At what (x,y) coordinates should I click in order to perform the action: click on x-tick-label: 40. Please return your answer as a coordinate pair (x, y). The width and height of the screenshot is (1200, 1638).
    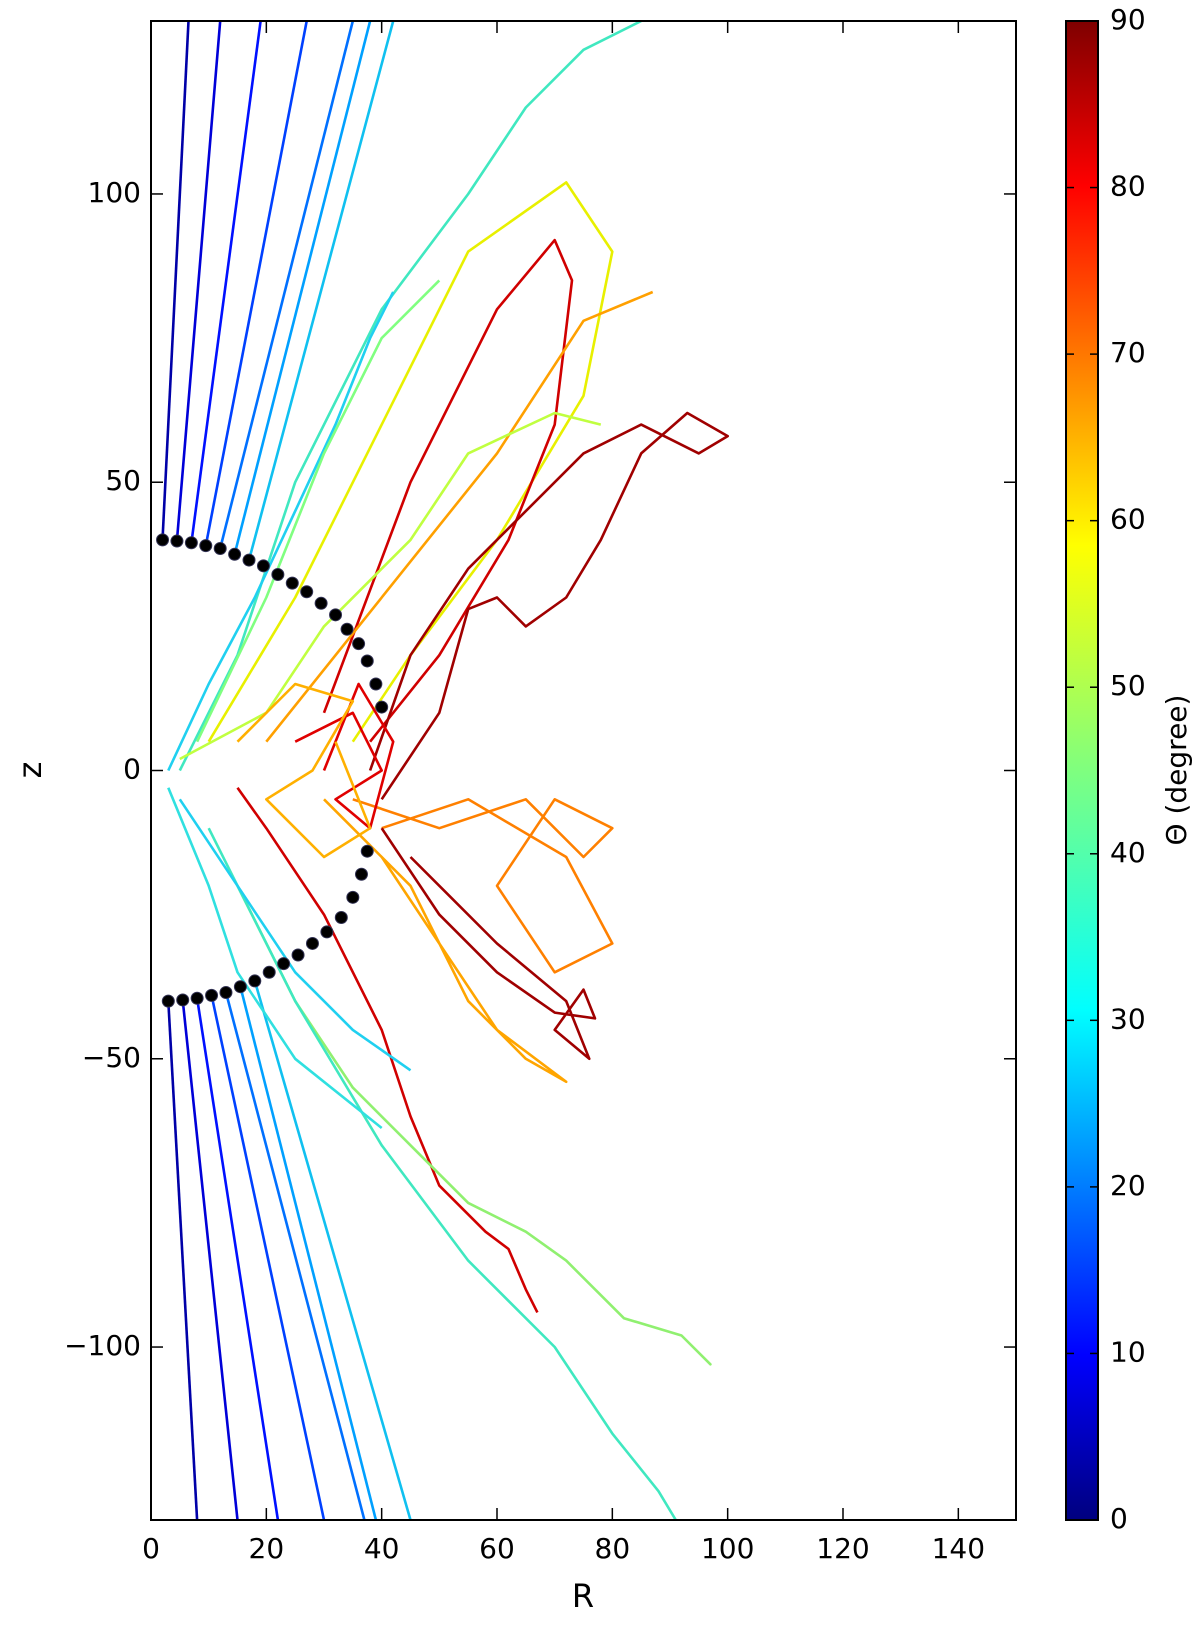
    Looking at the image, I should click on (382, 1548).